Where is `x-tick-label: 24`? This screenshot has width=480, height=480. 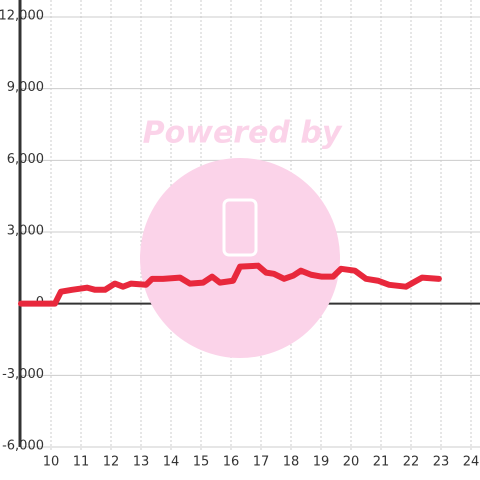 x-tick-label: 24 is located at coordinates (471, 462).